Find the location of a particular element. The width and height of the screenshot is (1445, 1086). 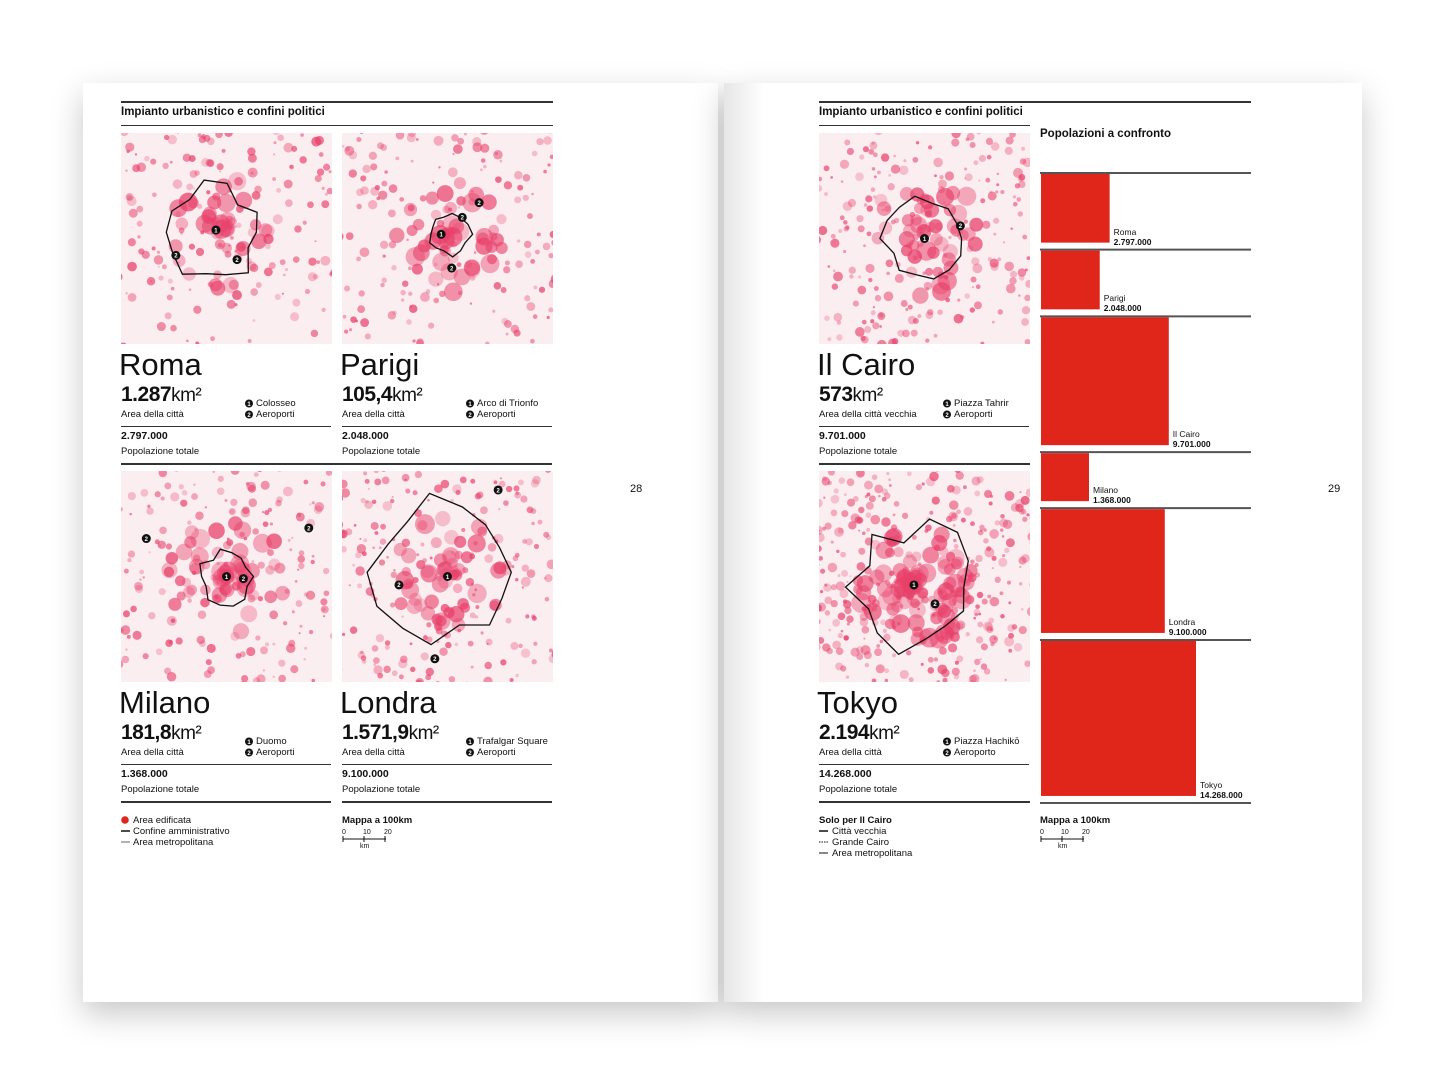

landmark: Aeroporti is located at coordinates (496, 414).